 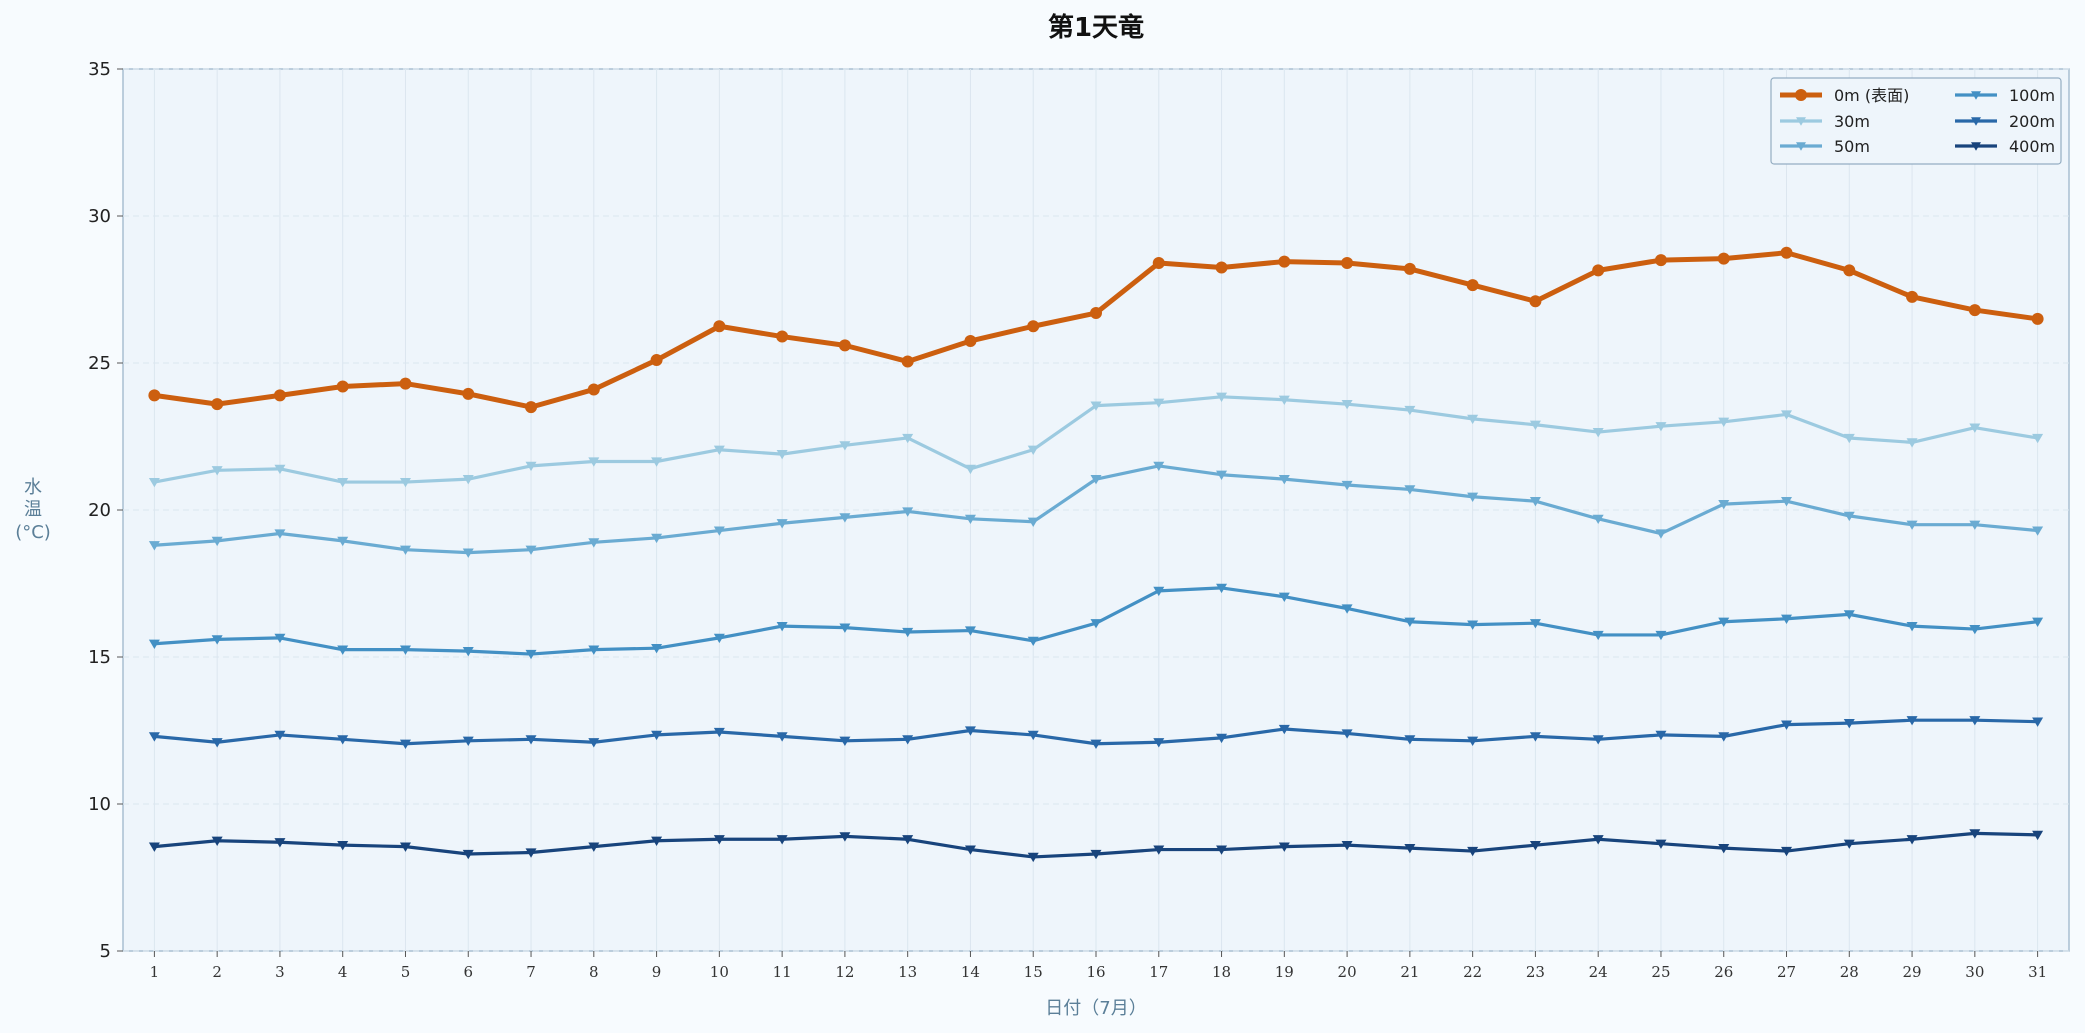 What do you see at coordinates (2037, 972) in the screenshot?
I see `x-tick-label: 31` at bounding box center [2037, 972].